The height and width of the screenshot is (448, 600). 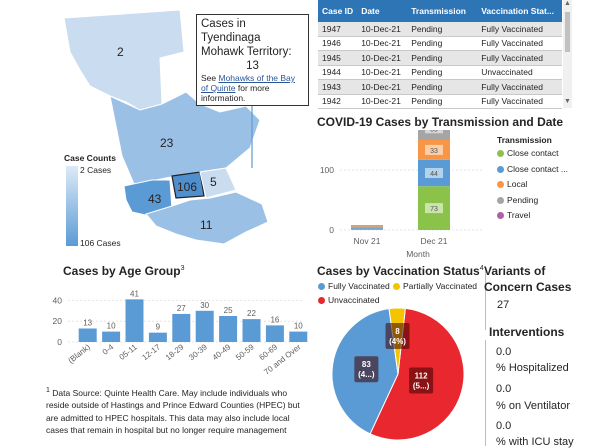 I want to click on table-row: 1944 10-Dec-21 Pending Unvaccinated, so click(x=440, y=72).